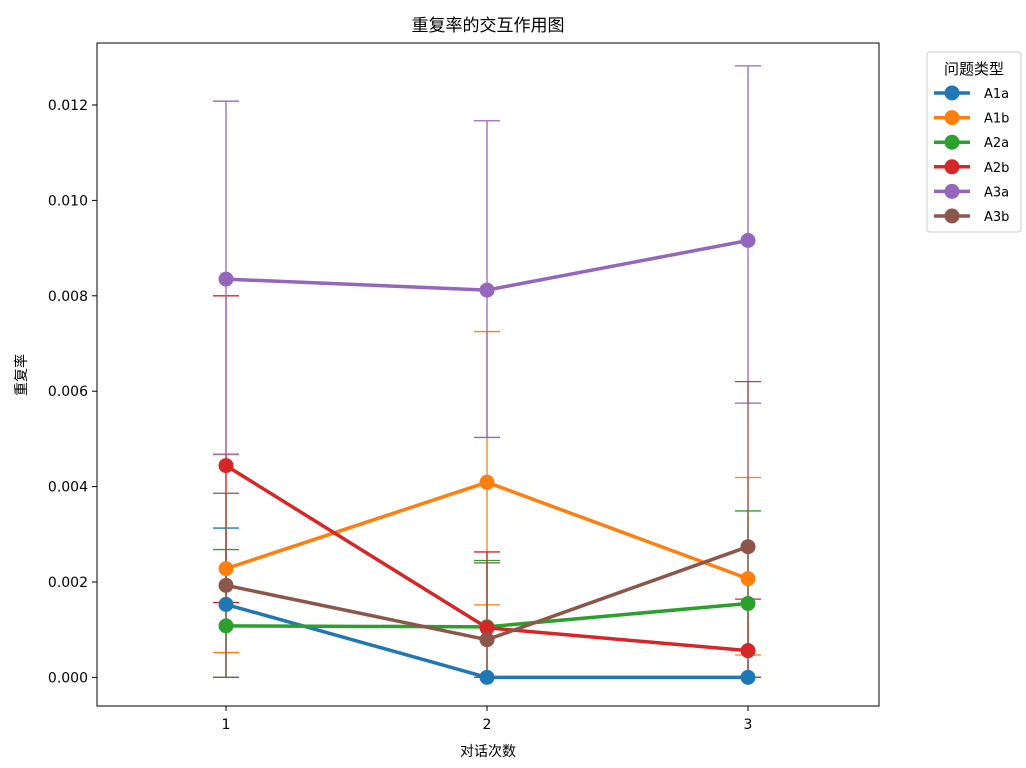  What do you see at coordinates (971, 155) in the screenshot?
I see `legend-items: A1a A1b A2a A2b A3a A3b` at bounding box center [971, 155].